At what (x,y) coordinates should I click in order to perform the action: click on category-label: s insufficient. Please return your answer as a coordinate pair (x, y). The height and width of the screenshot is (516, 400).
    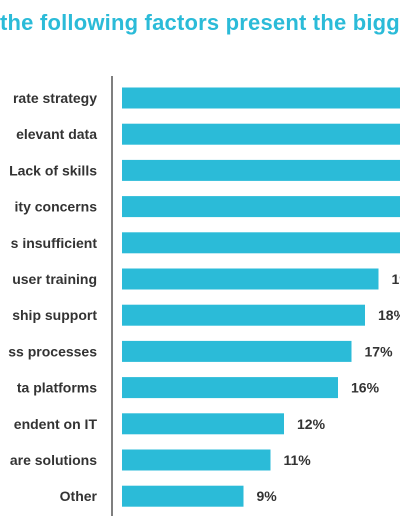
    Looking at the image, I should click on (54, 243).